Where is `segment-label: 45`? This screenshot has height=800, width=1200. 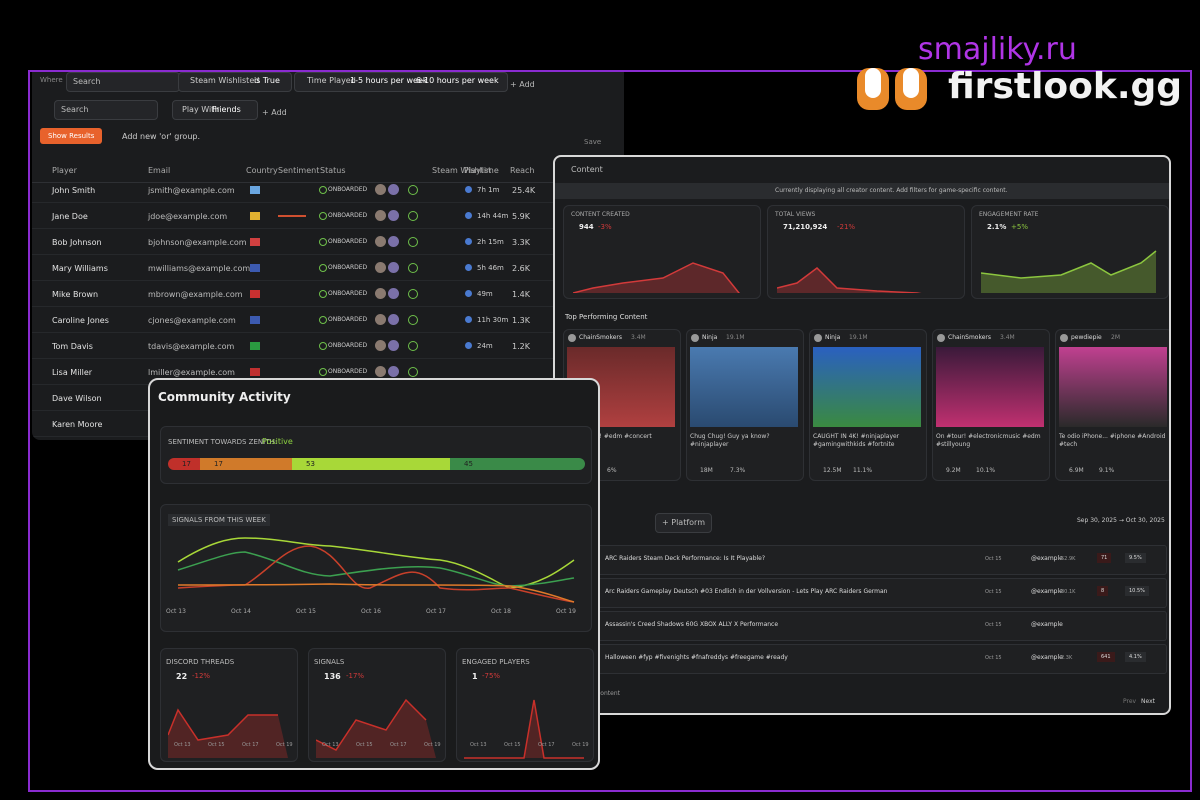
segment-label: 45 is located at coordinates (468, 464).